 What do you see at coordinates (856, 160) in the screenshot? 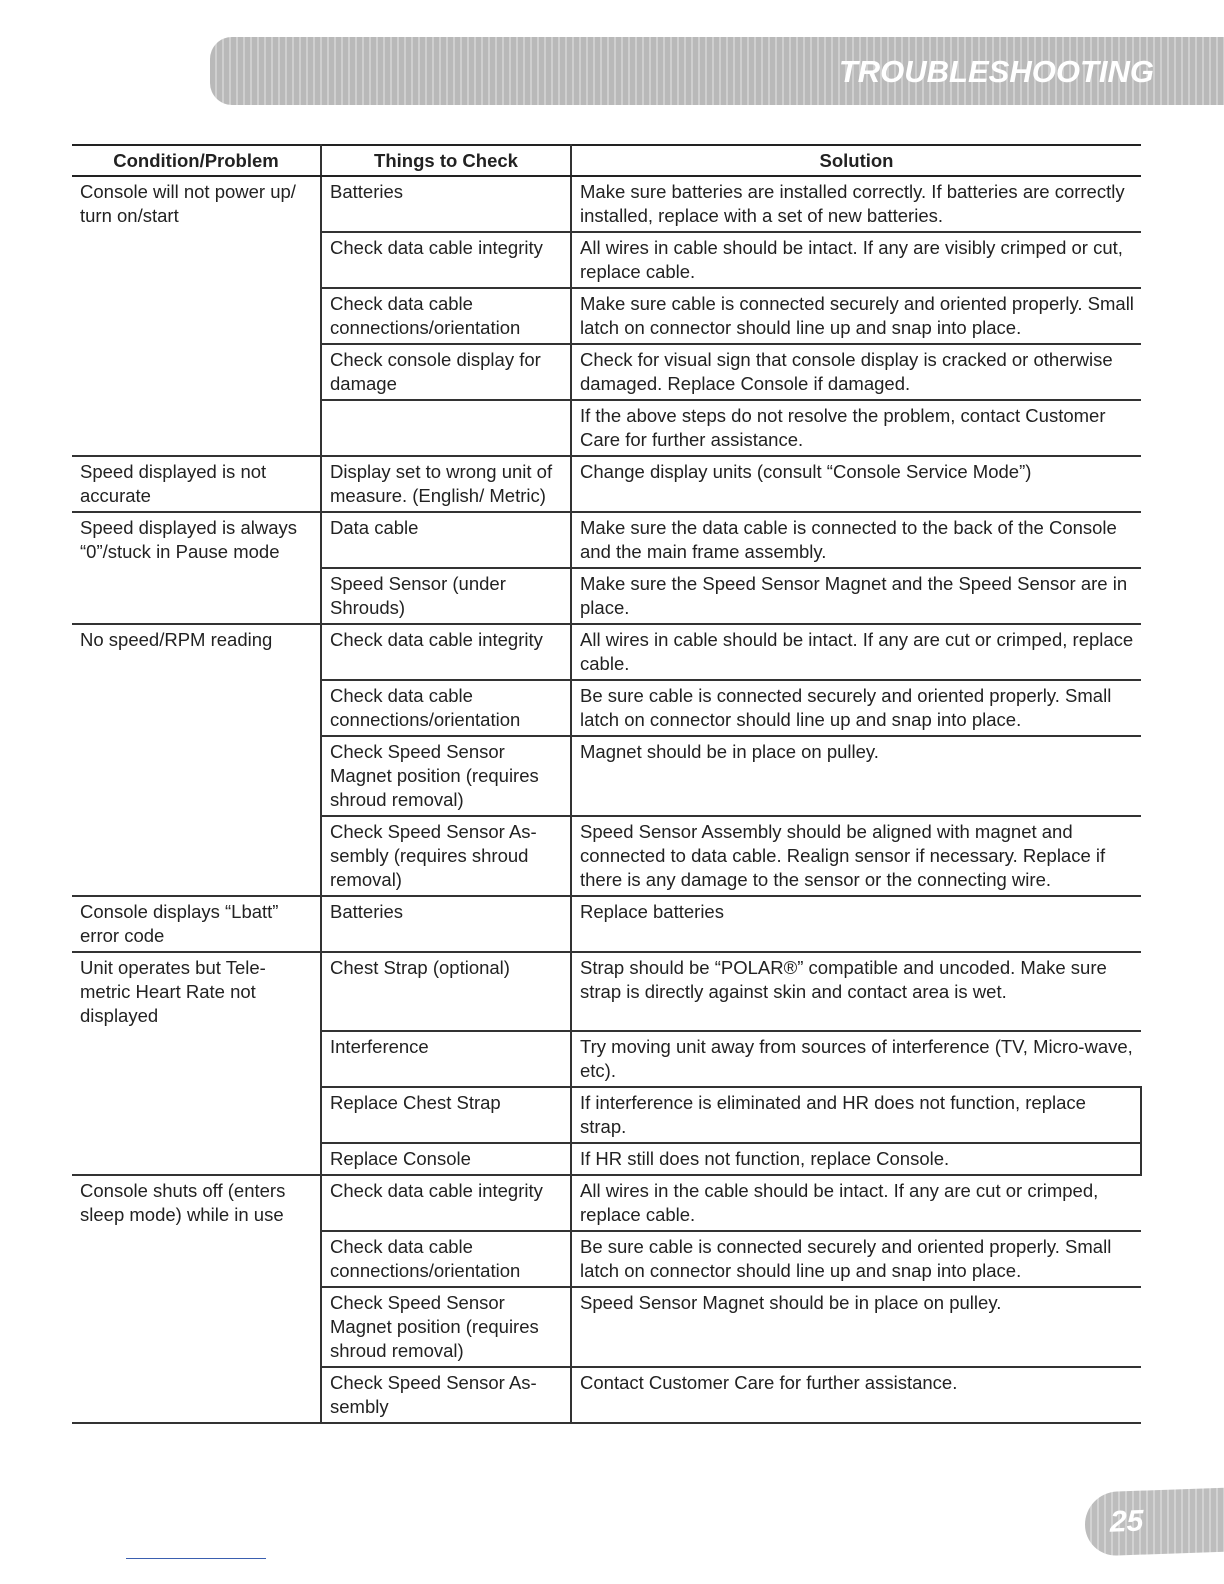
I see `column-header-solution: Solution` at bounding box center [856, 160].